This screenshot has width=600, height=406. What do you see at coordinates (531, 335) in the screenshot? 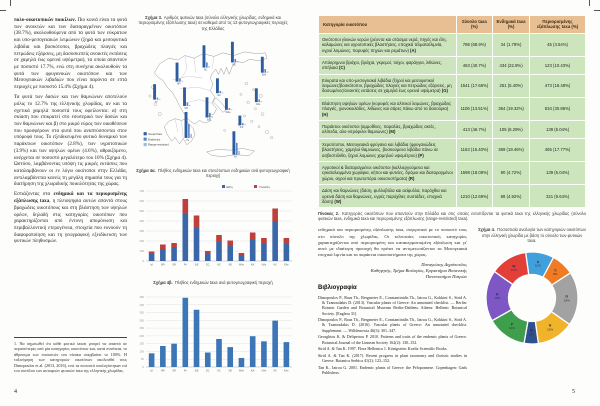
I see `svg-text: 5%` at bounding box center [531, 335].